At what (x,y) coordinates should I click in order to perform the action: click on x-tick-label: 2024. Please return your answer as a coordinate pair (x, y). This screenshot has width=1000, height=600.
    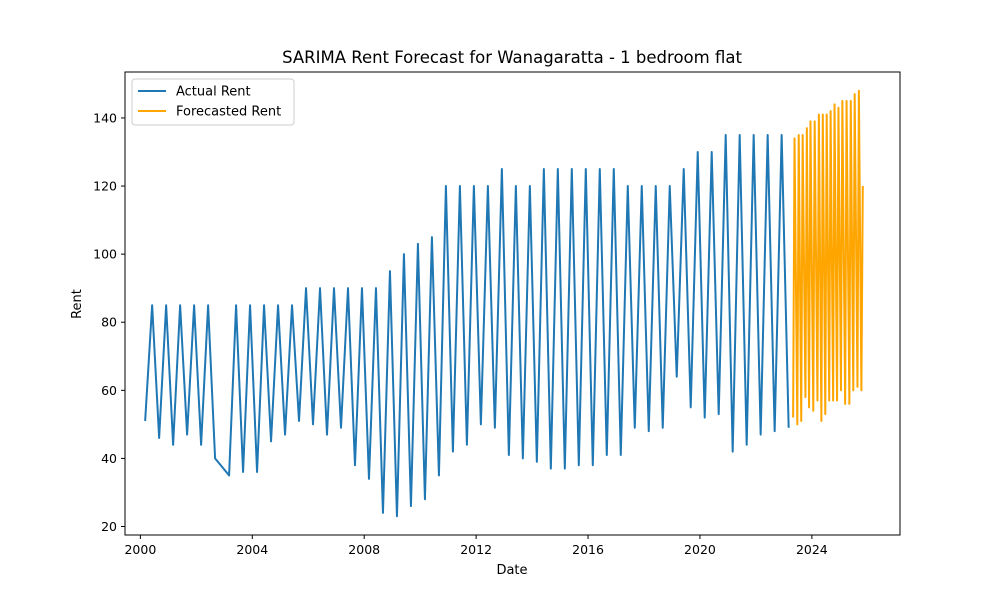
    Looking at the image, I should click on (812, 549).